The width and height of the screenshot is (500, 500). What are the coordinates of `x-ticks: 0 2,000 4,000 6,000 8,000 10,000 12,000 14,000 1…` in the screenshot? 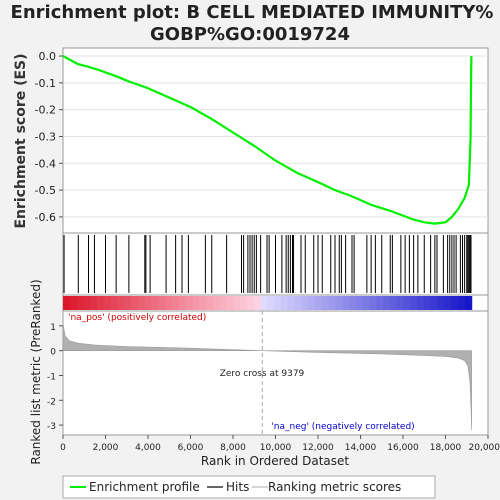 It's located at (280, 444).